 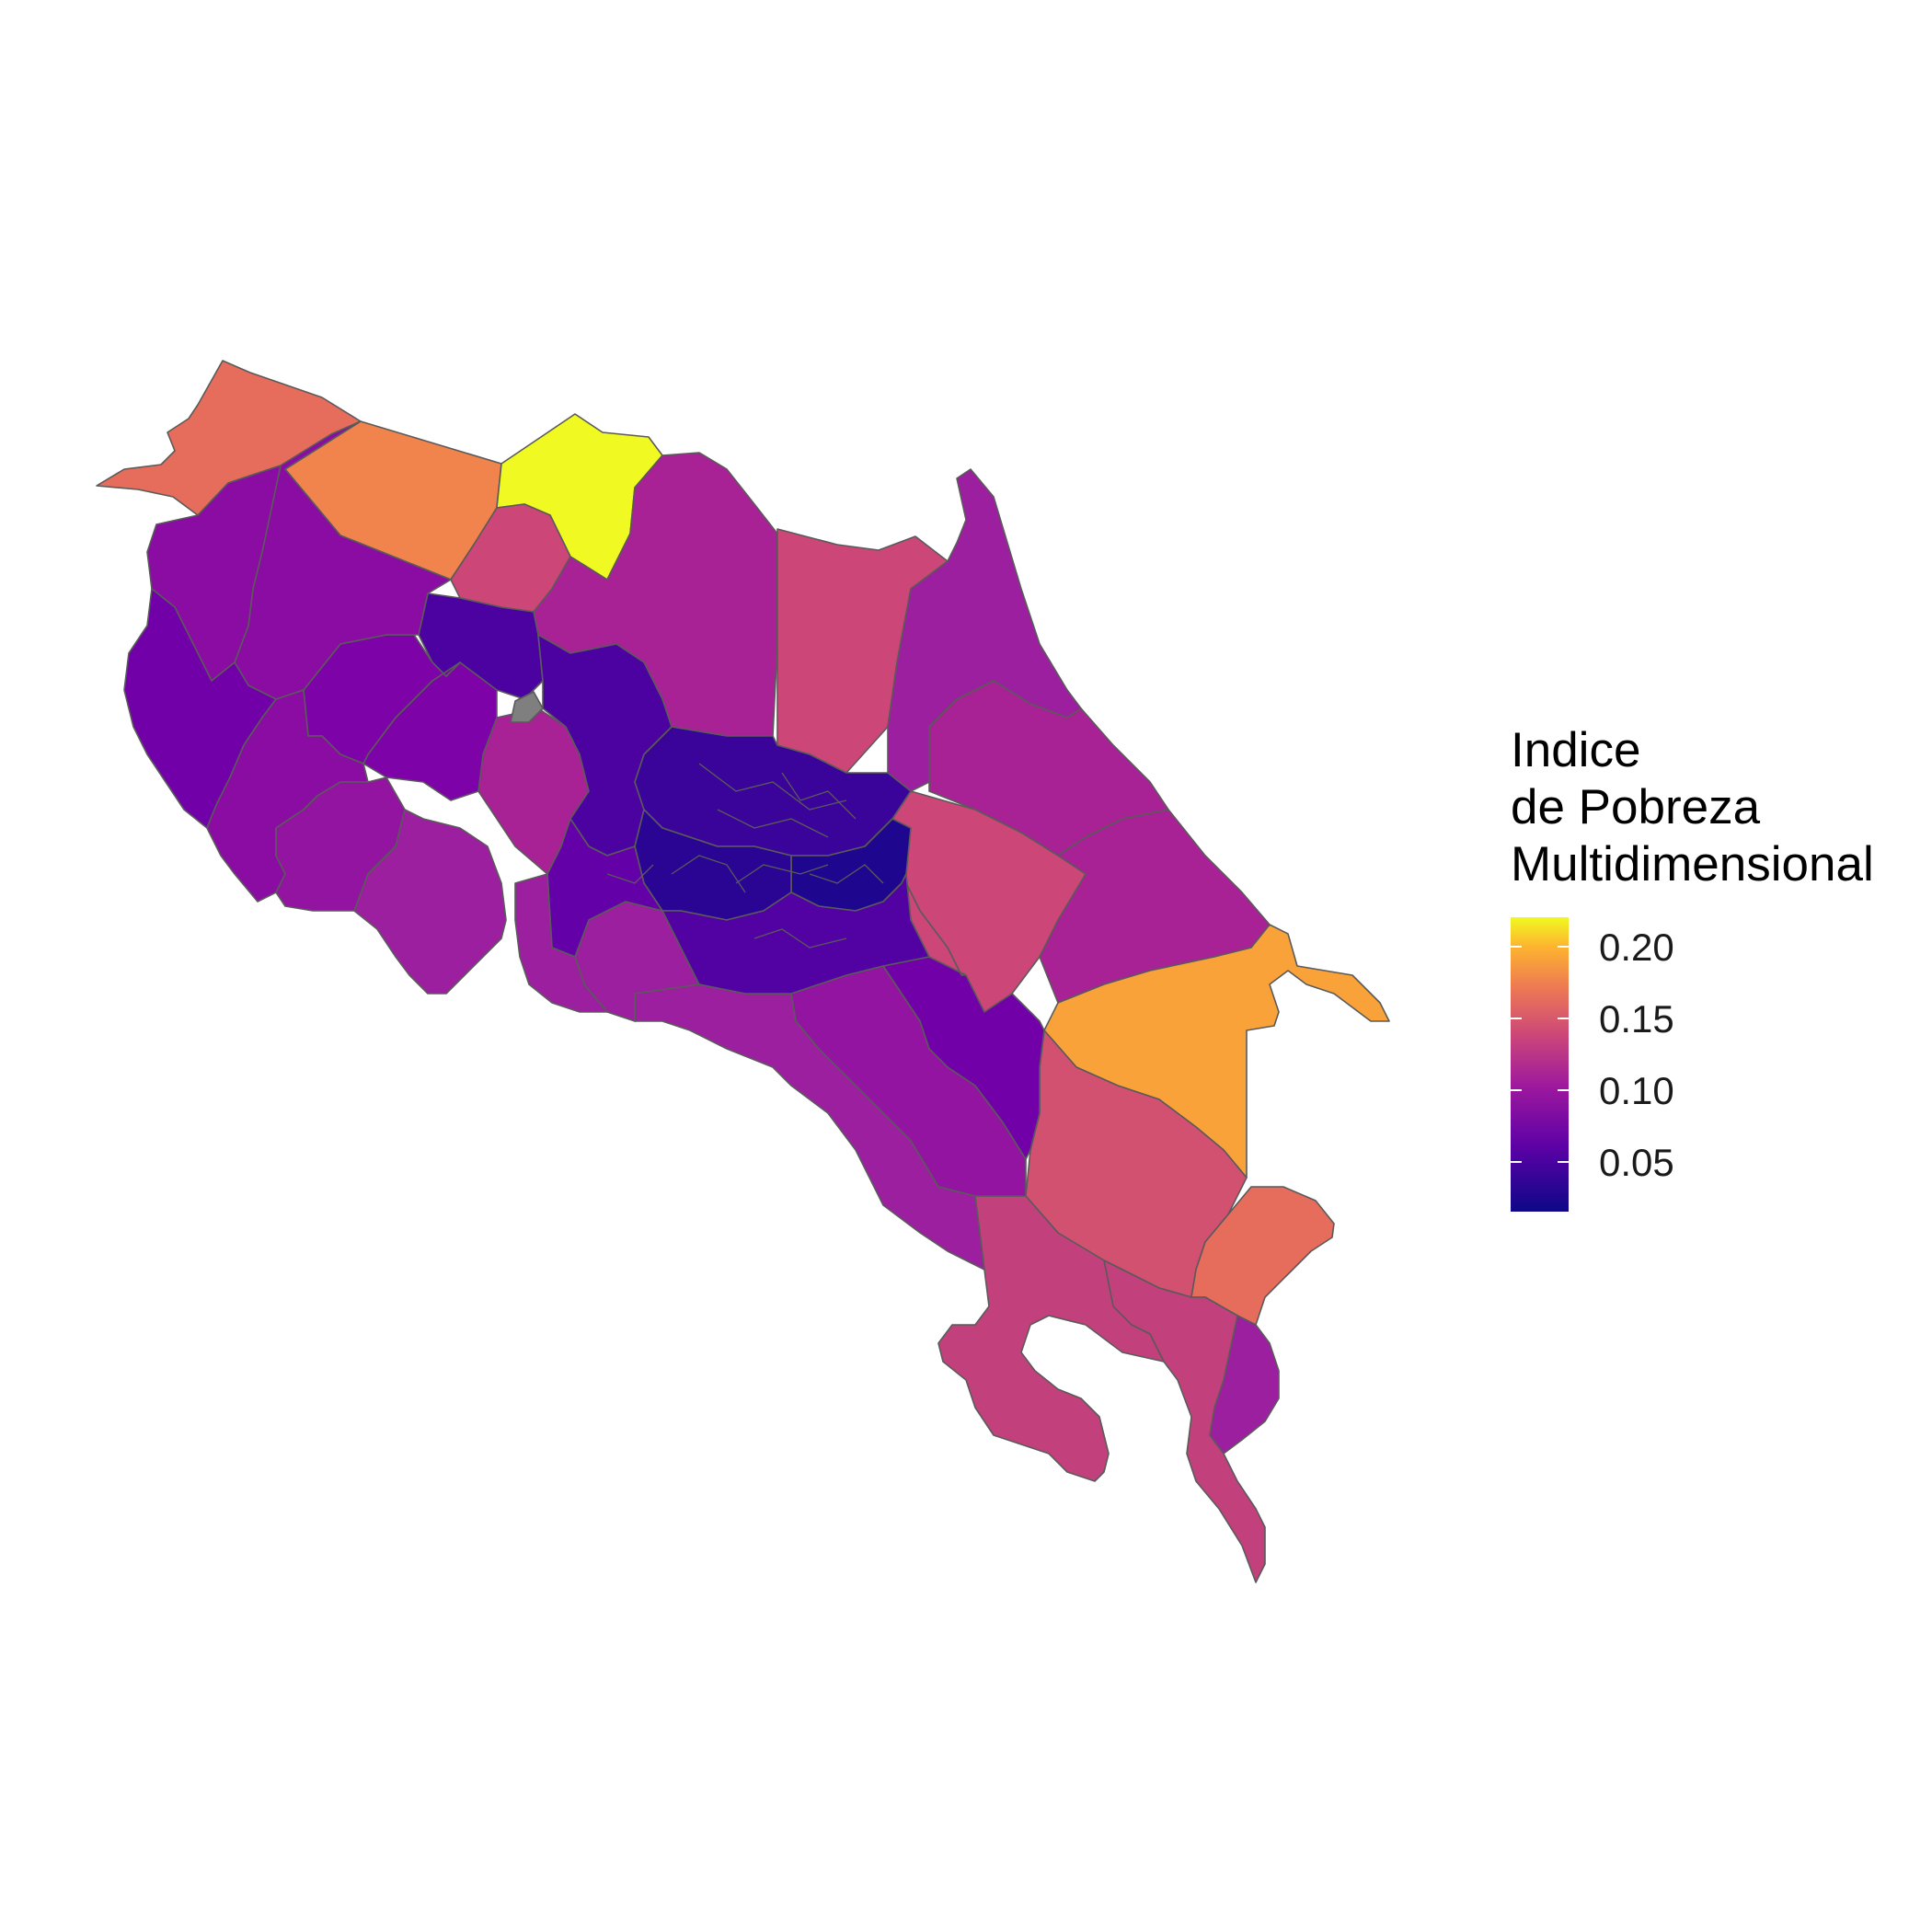 What do you see at coordinates (340, 844) in the screenshot?
I see `region-nandayure` at bounding box center [340, 844].